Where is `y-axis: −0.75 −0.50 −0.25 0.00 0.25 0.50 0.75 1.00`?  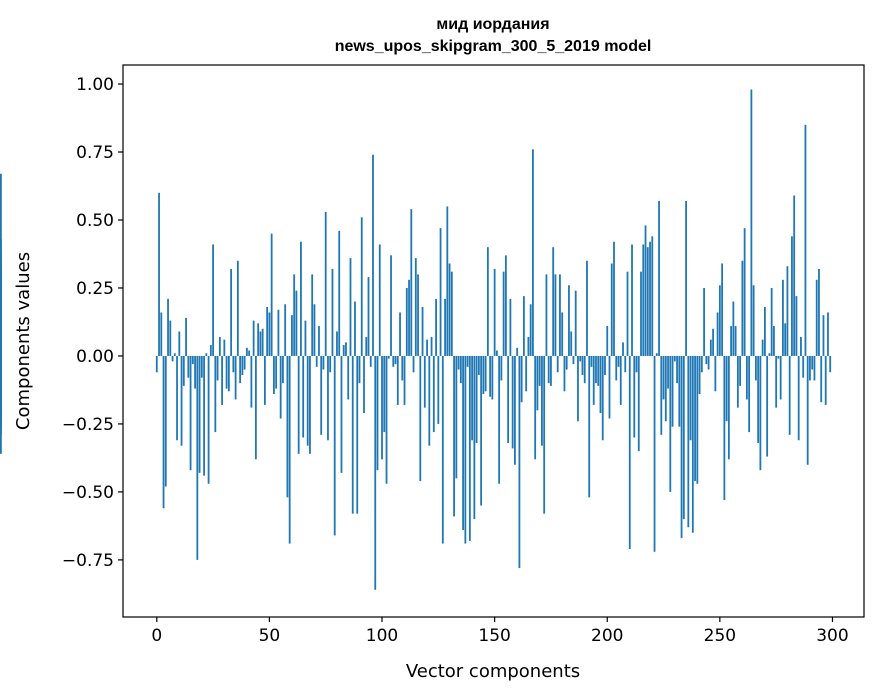
y-axis: −0.75 −0.50 −0.25 0.00 0.25 0.50 0.75 1.00 is located at coordinates (92, 323).